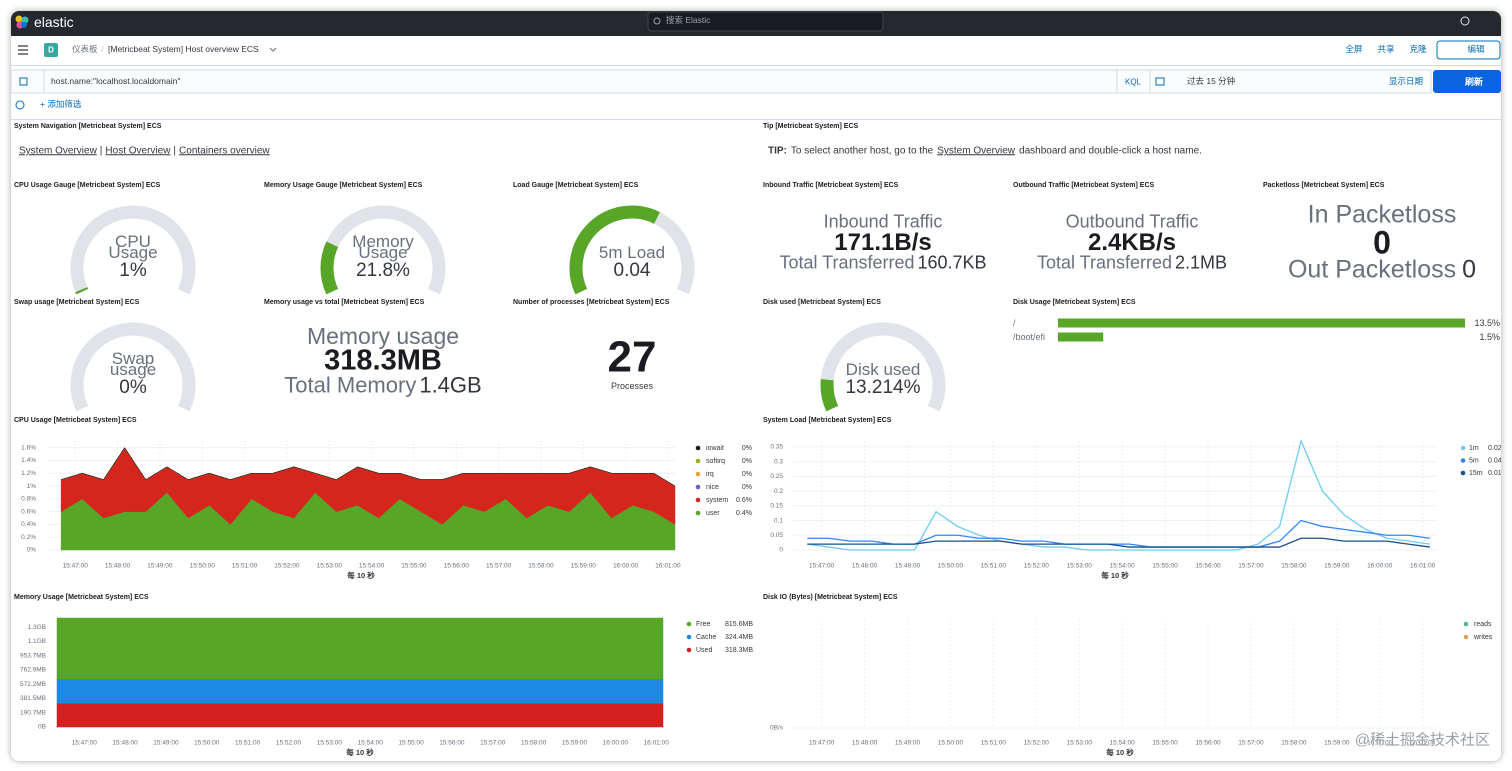 The width and height of the screenshot is (1512, 771). What do you see at coordinates (1201, 262) in the screenshot?
I see `metric-total-value: 2.1MB` at bounding box center [1201, 262].